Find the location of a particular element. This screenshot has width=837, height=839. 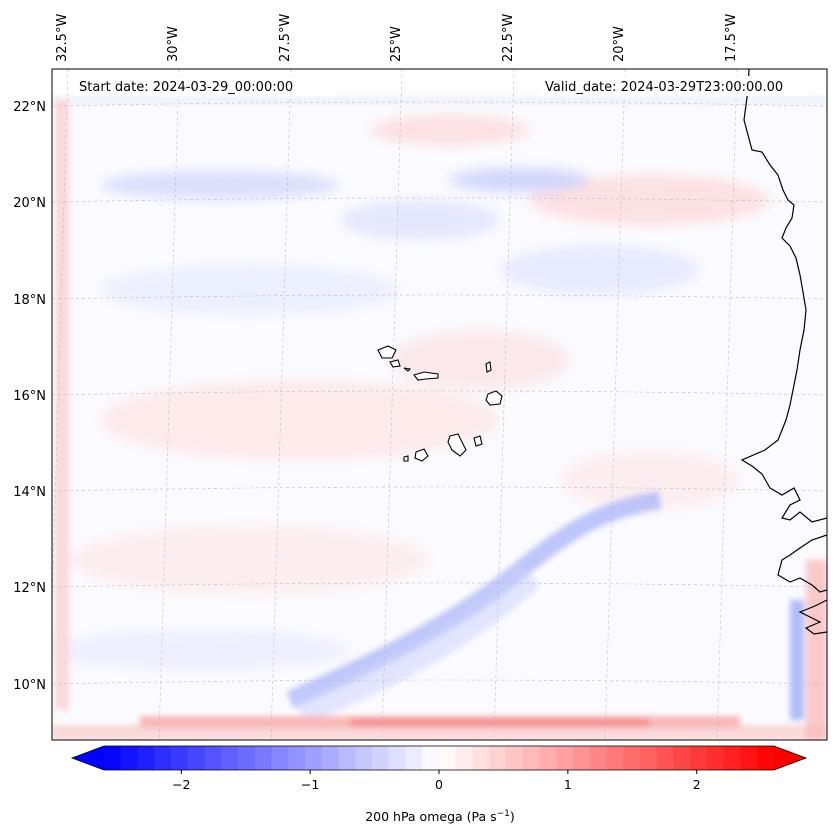

island-sao-vicente is located at coordinates (395, 363).